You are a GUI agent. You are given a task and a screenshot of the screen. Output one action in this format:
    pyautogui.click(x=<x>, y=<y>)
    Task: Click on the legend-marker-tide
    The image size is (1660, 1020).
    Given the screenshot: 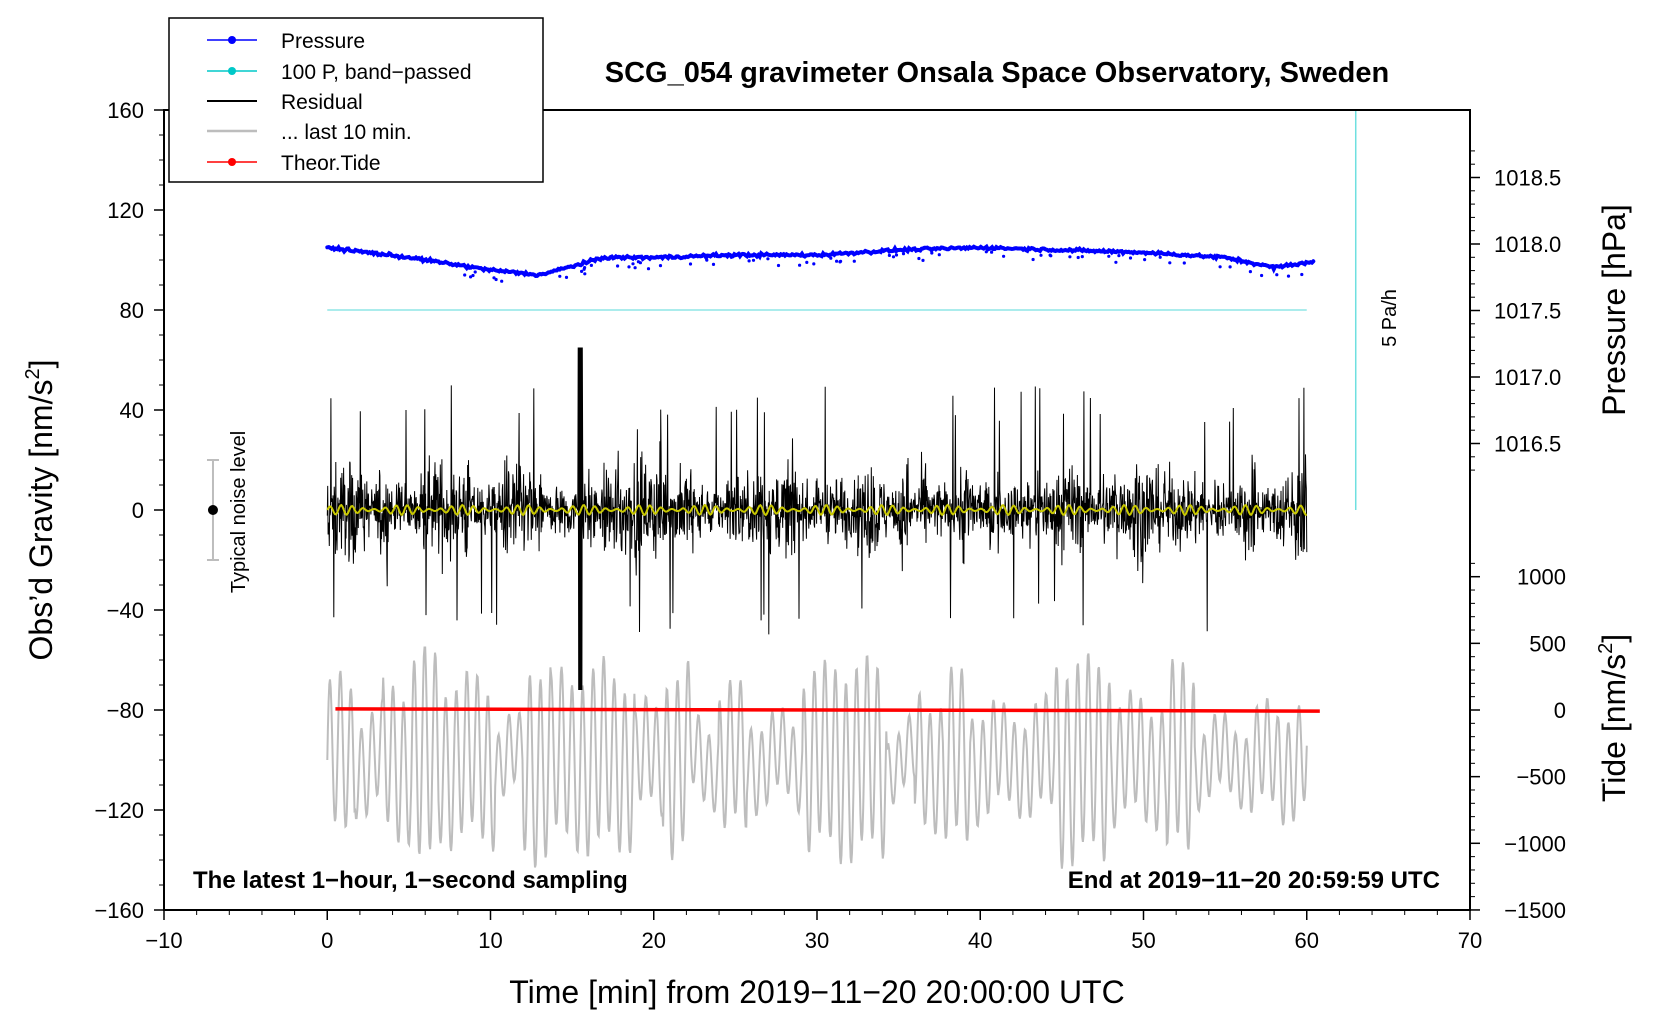 What is the action you would take?
    pyautogui.click(x=232, y=162)
    